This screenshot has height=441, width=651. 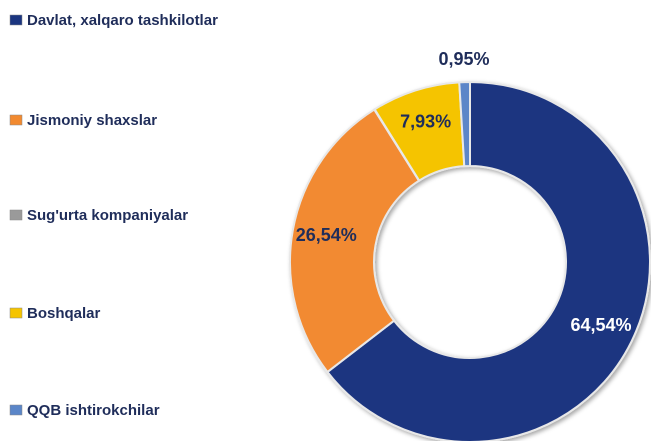 What do you see at coordinates (92, 120) in the screenshot?
I see `legend-label: Jismoniy shaxslar` at bounding box center [92, 120].